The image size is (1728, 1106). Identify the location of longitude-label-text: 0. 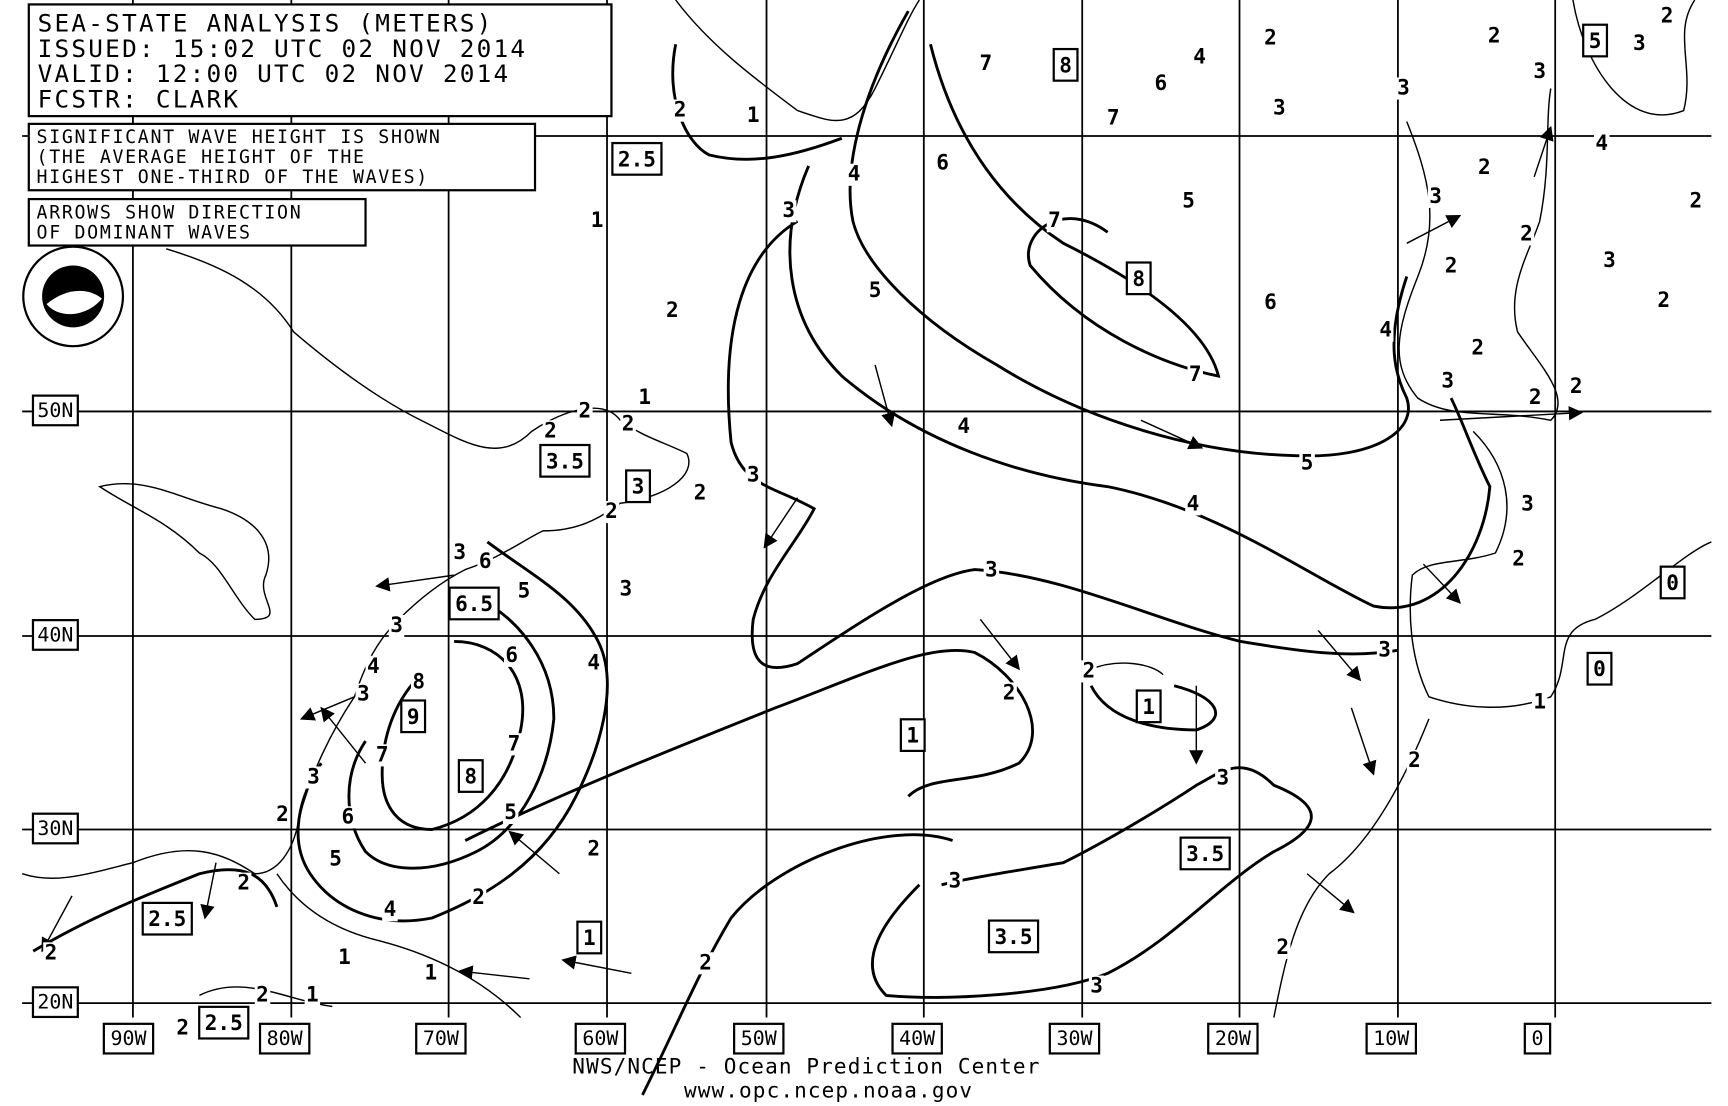
(1537, 1038).